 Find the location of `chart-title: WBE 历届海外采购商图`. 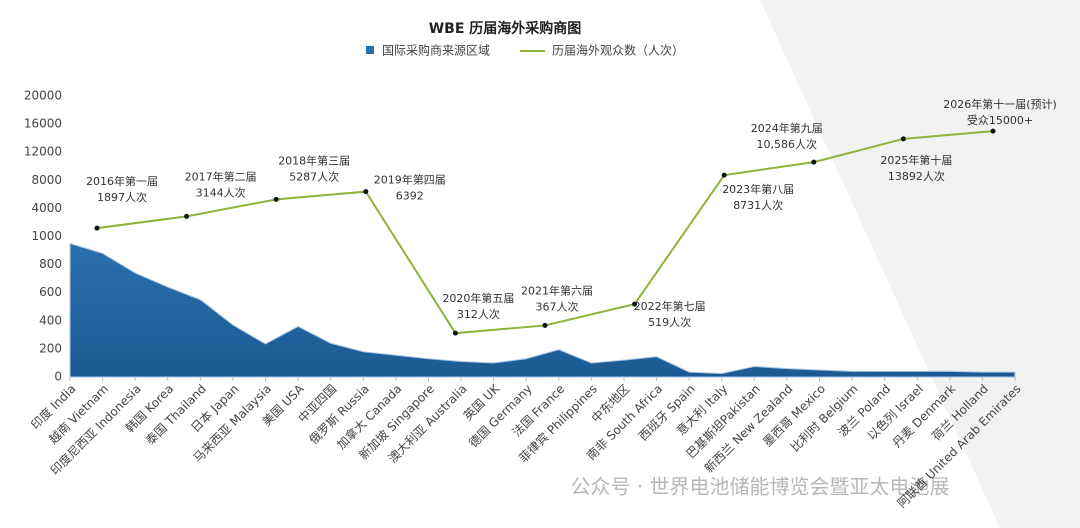

chart-title: WBE 历届海外采购商图 is located at coordinates (505, 28).